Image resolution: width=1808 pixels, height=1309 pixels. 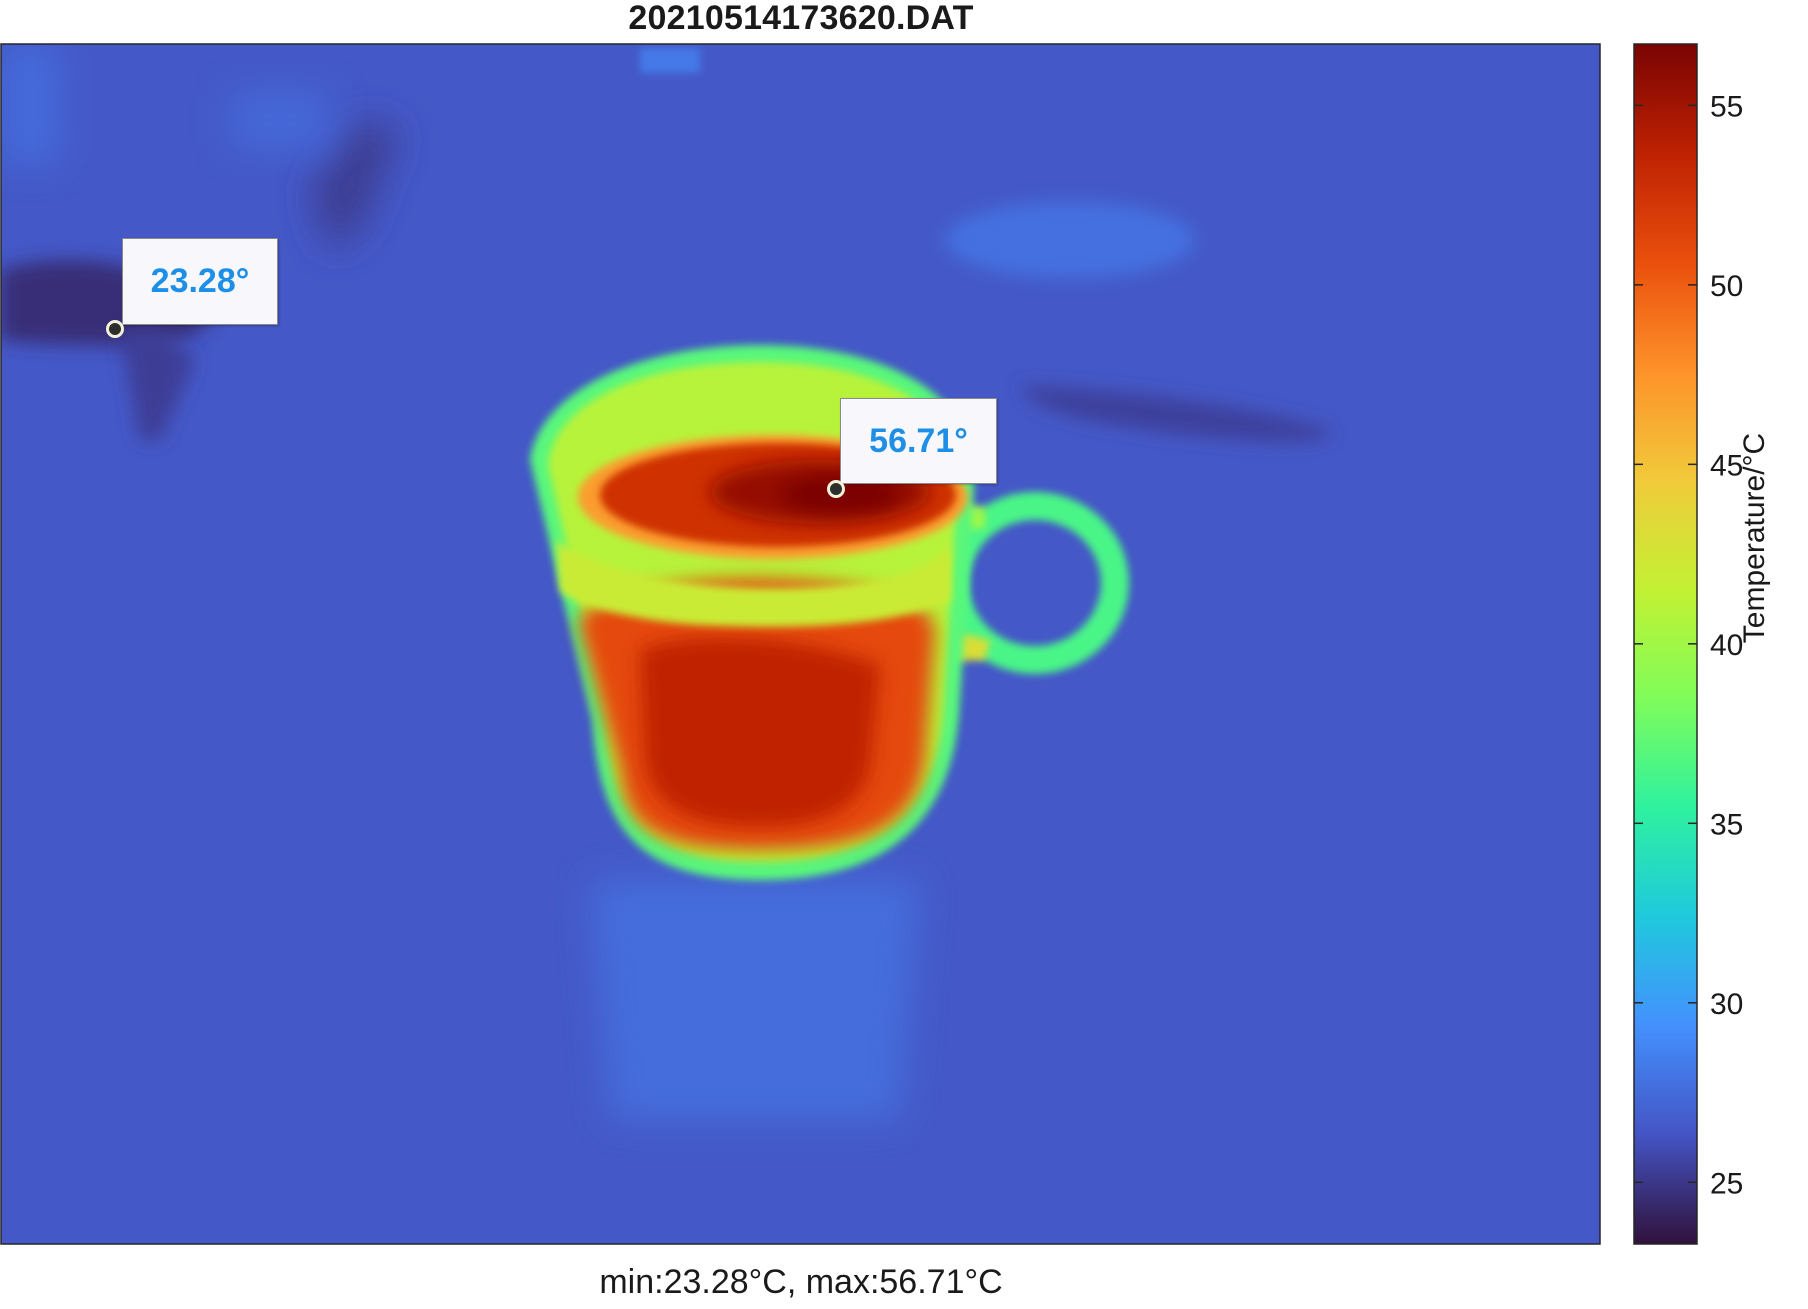 I want to click on min-point-marker, so click(x=115, y=329).